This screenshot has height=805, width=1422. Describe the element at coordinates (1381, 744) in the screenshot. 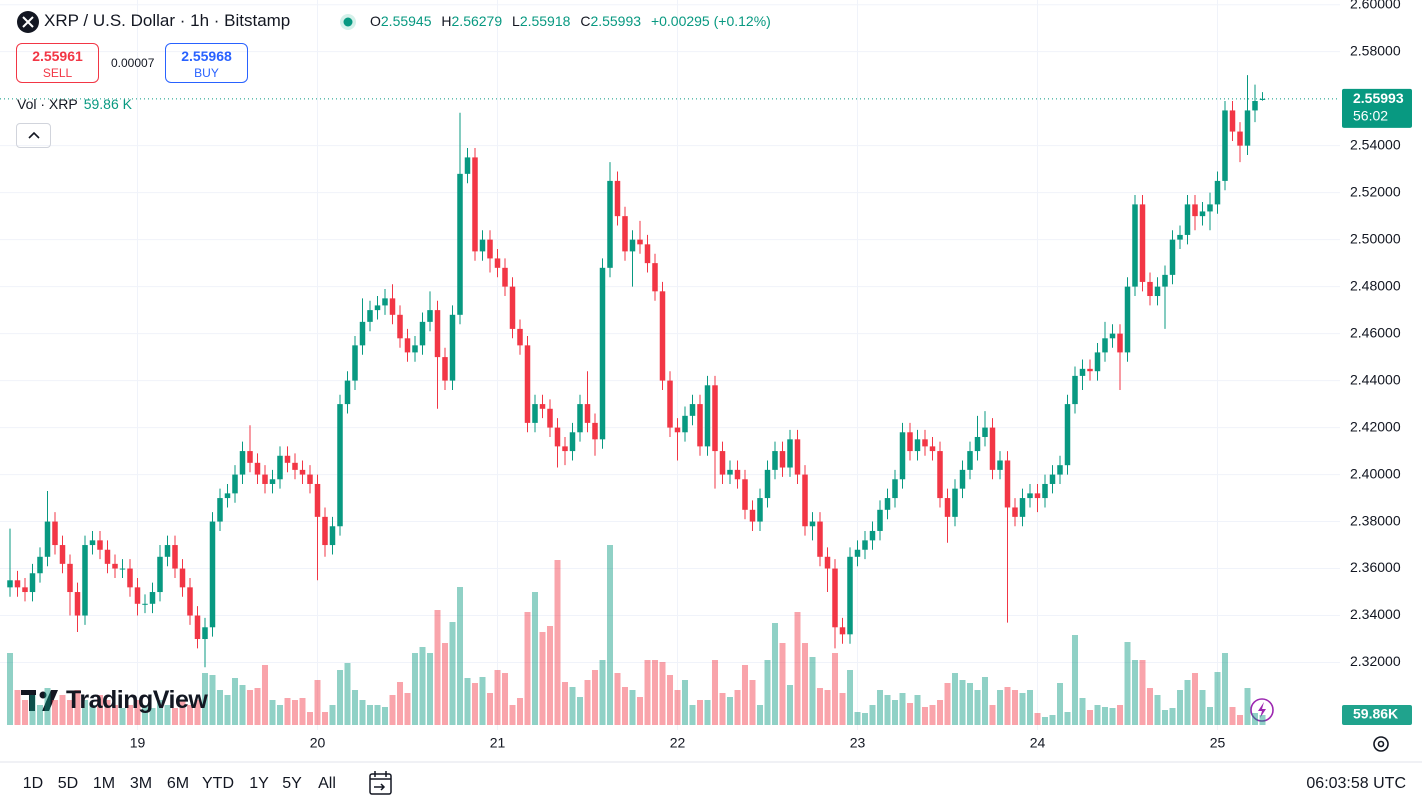

I see `settings-icon` at that location.